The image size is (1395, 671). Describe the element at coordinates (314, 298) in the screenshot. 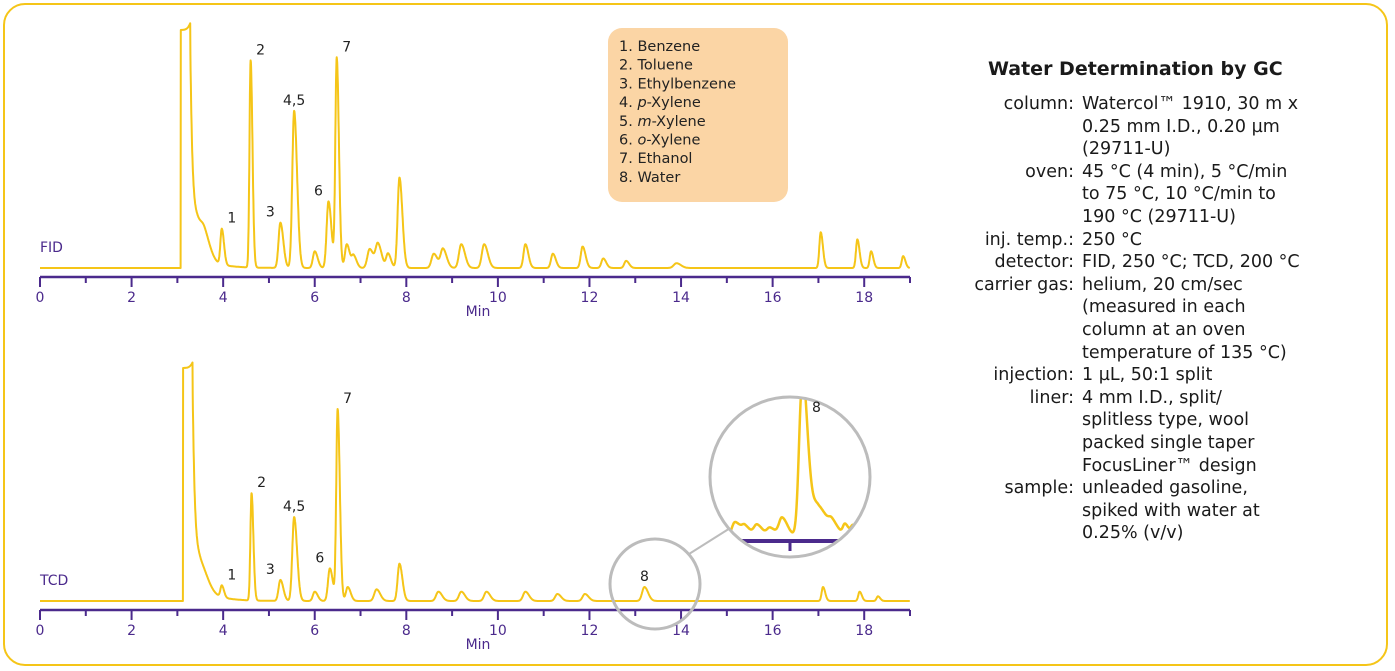

I see `x-tick-label: 6` at that location.